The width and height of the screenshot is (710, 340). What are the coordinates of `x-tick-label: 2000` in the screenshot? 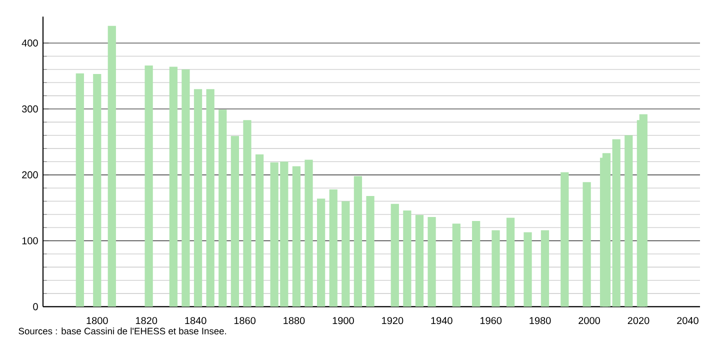 It's located at (589, 320).